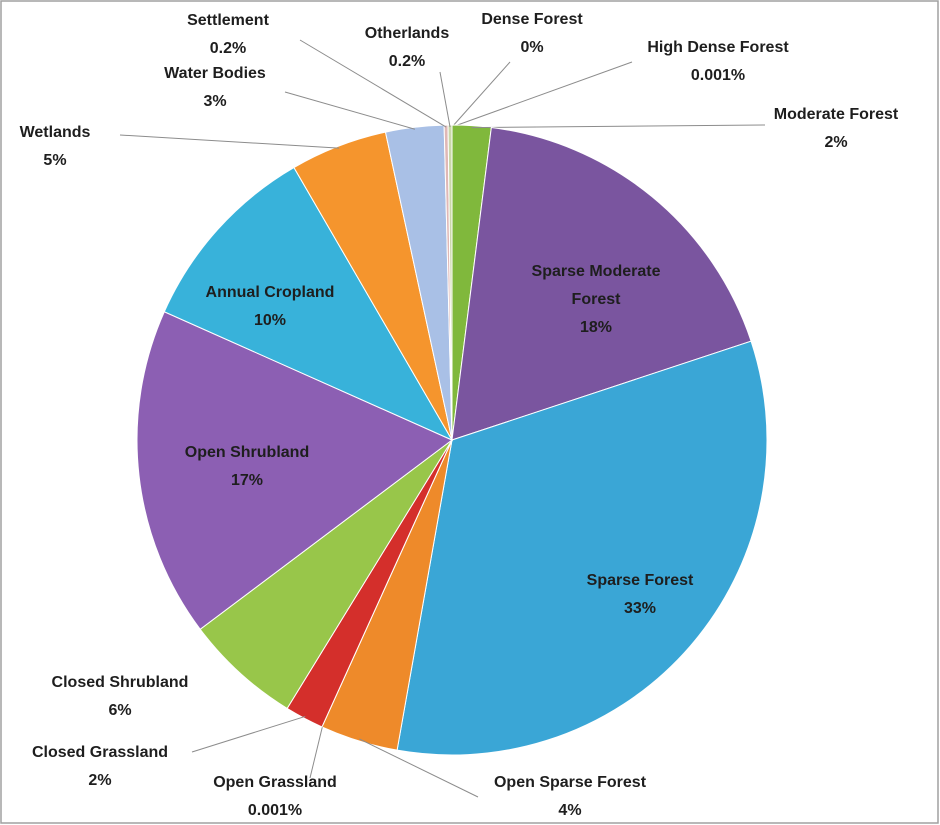 The height and width of the screenshot is (825, 940). Describe the element at coordinates (215, 73) in the screenshot. I see `category-label: Water Bodies` at that location.